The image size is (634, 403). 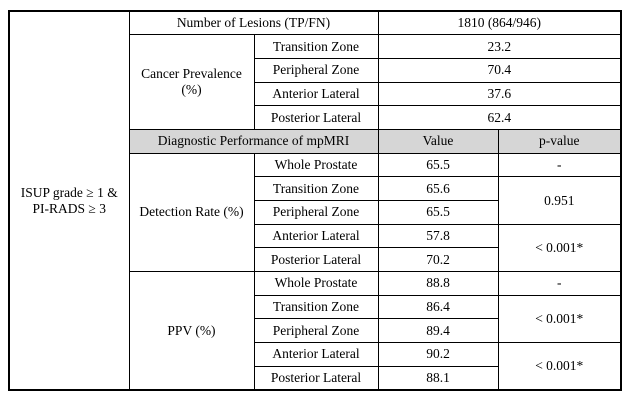 What do you see at coordinates (499, 94) in the screenshot?
I see `region-value-cell: 37.6` at bounding box center [499, 94].